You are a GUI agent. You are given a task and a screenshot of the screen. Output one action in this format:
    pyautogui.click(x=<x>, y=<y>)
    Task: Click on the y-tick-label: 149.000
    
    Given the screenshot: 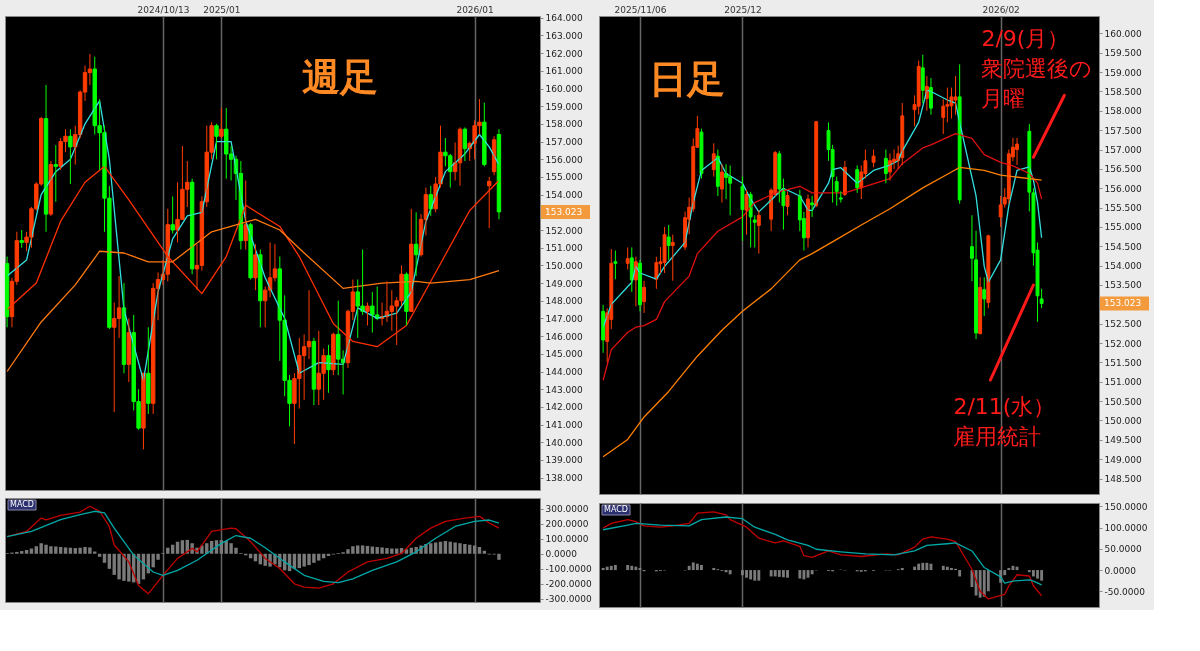 What is the action you would take?
    pyautogui.click(x=564, y=283)
    